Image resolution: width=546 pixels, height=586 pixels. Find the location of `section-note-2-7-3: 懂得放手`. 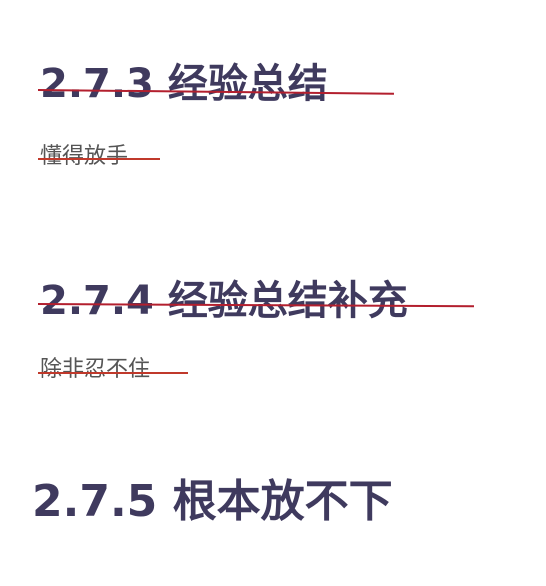

section-note-2-7-3: 懂得放手 is located at coordinates (84, 156).